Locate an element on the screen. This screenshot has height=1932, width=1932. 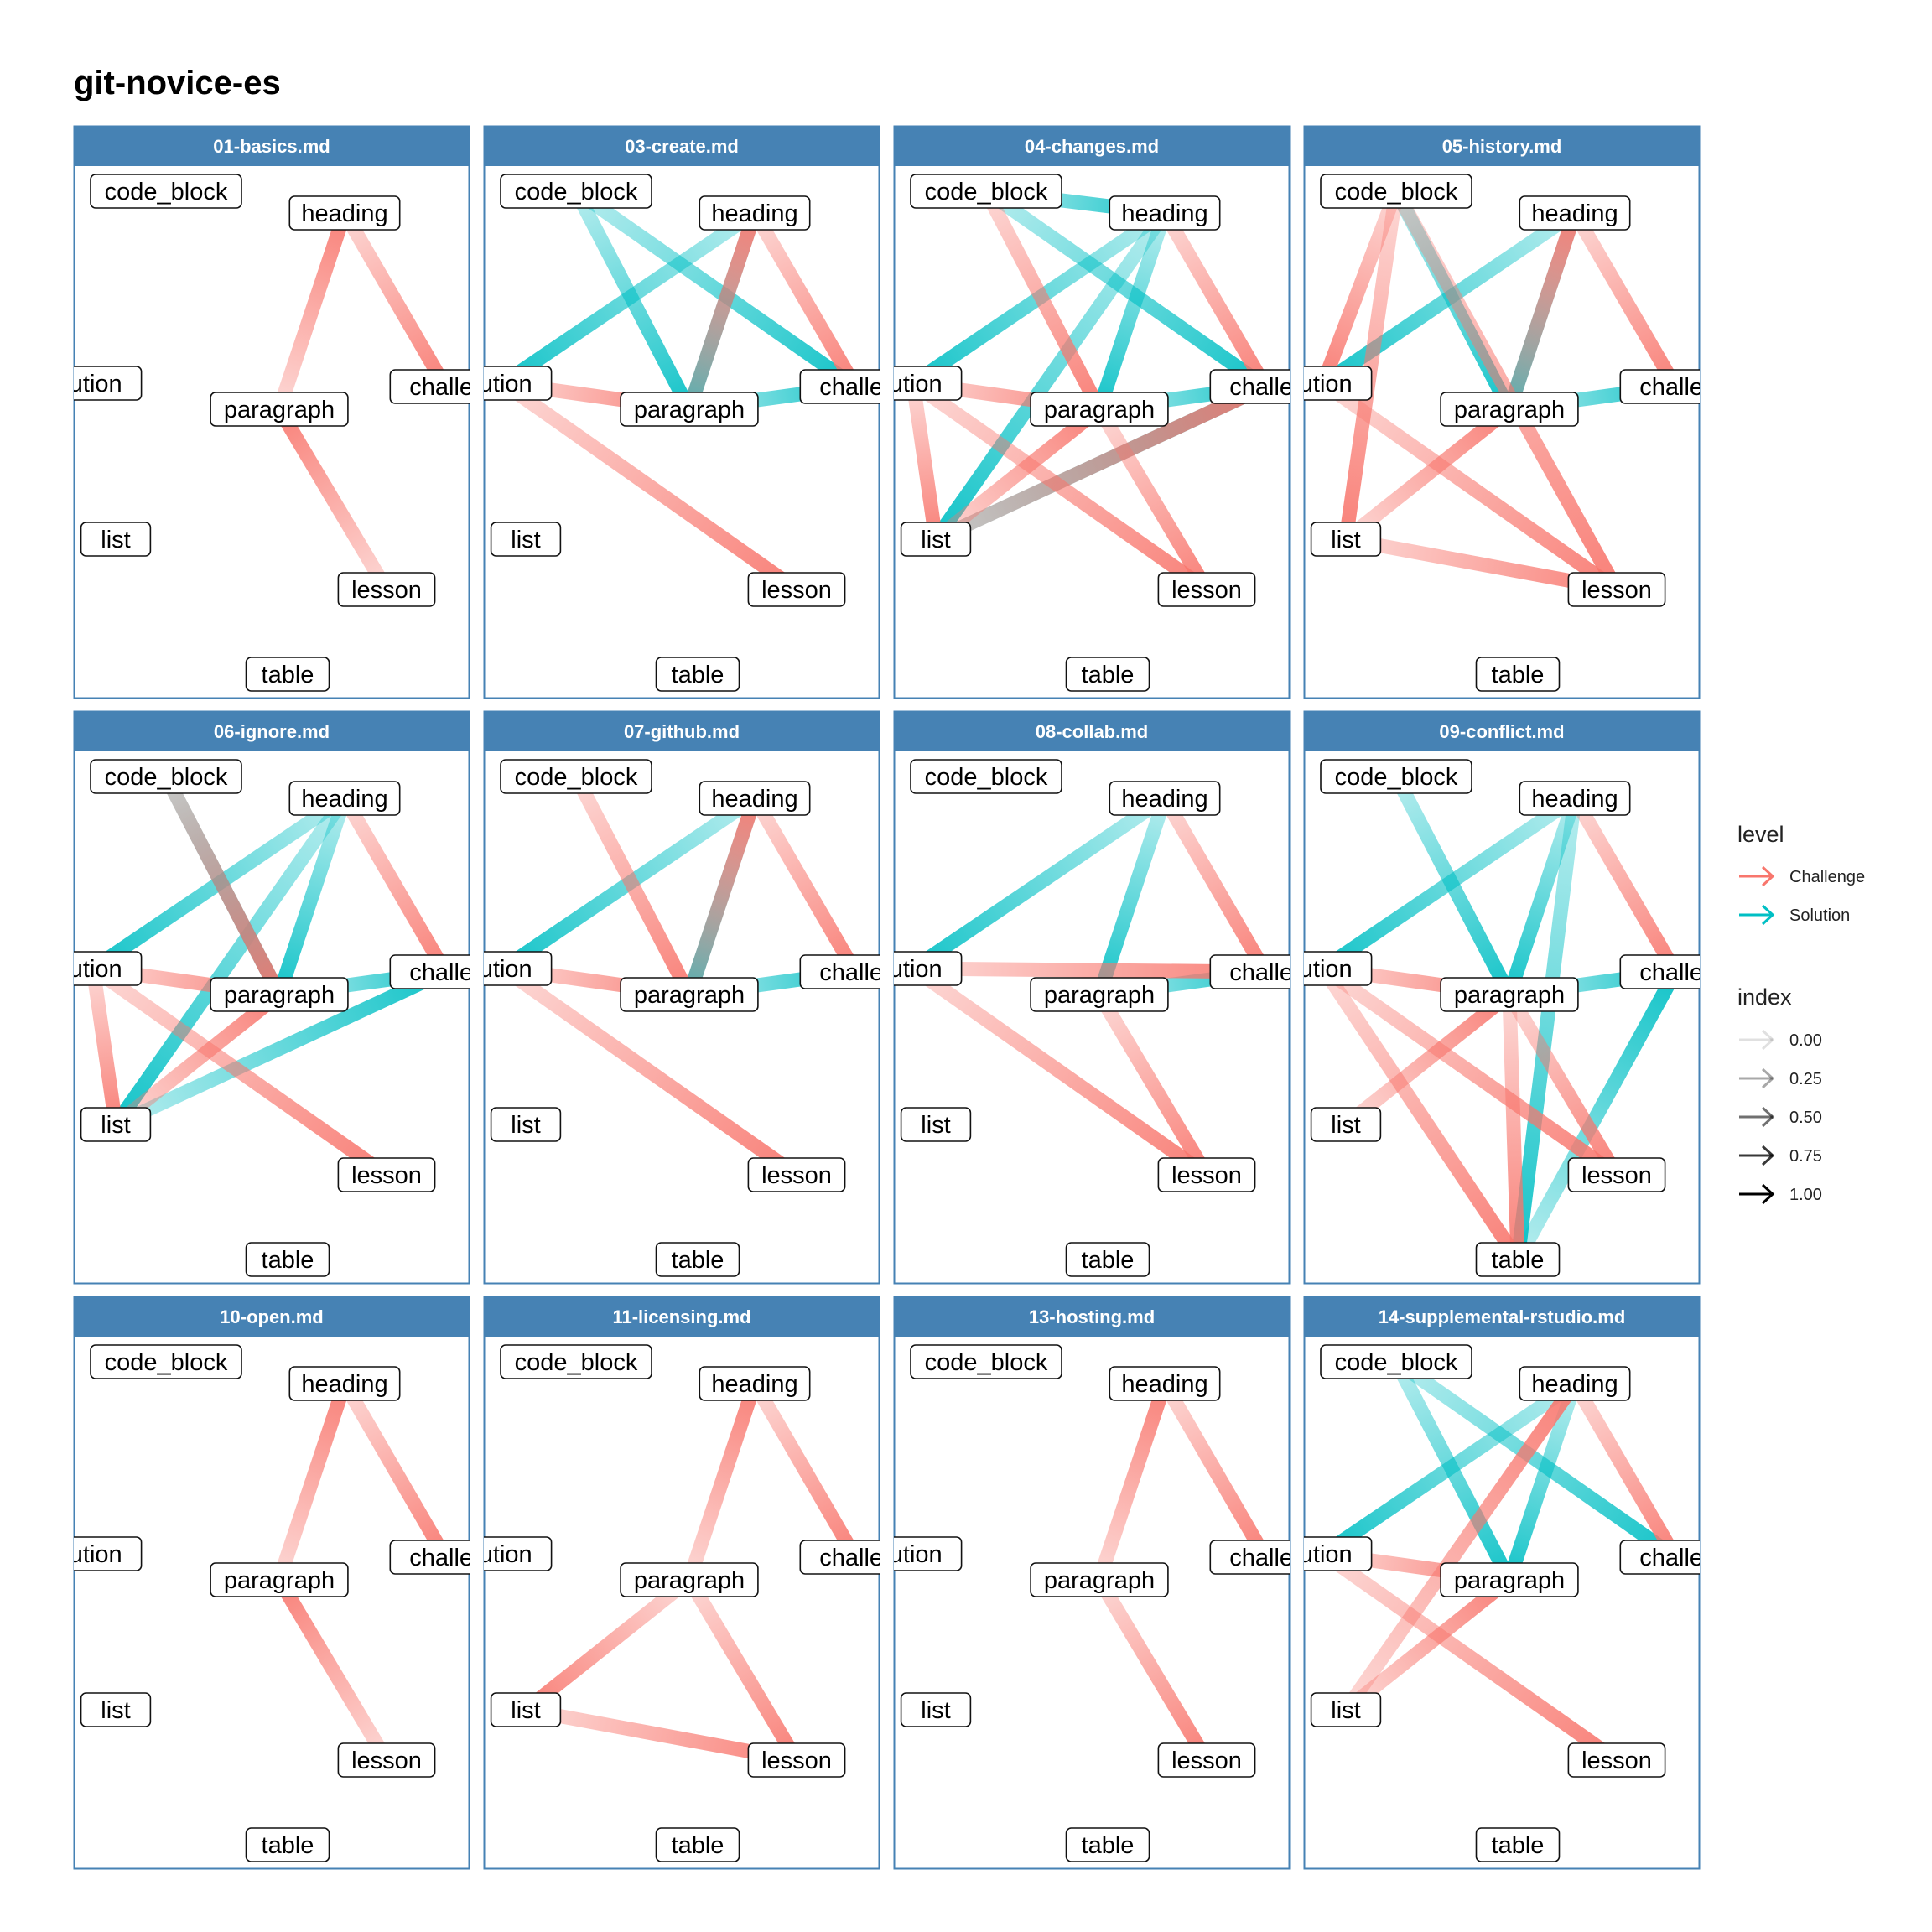
facet-title: 10-open.md is located at coordinates (271, 1316).